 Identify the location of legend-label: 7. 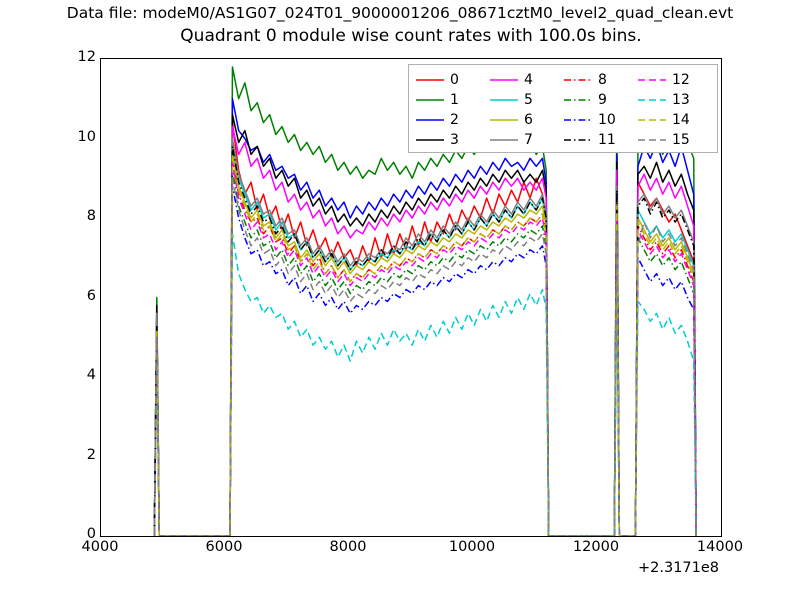
(528, 140).